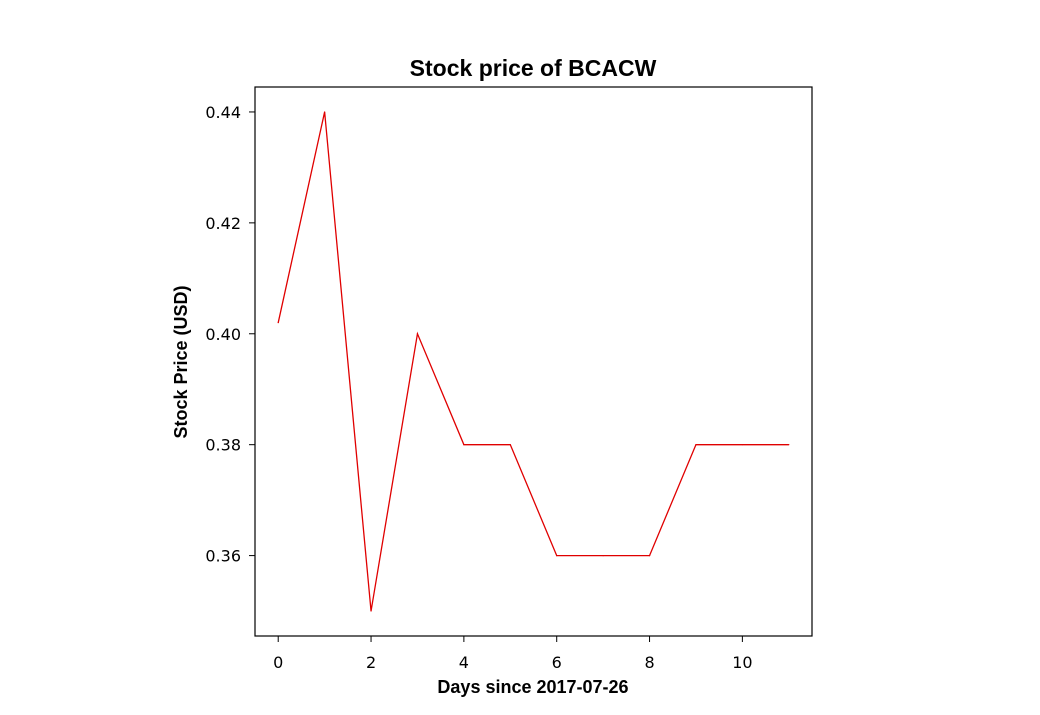  I want to click on x-tick-label: 10, so click(742, 662).